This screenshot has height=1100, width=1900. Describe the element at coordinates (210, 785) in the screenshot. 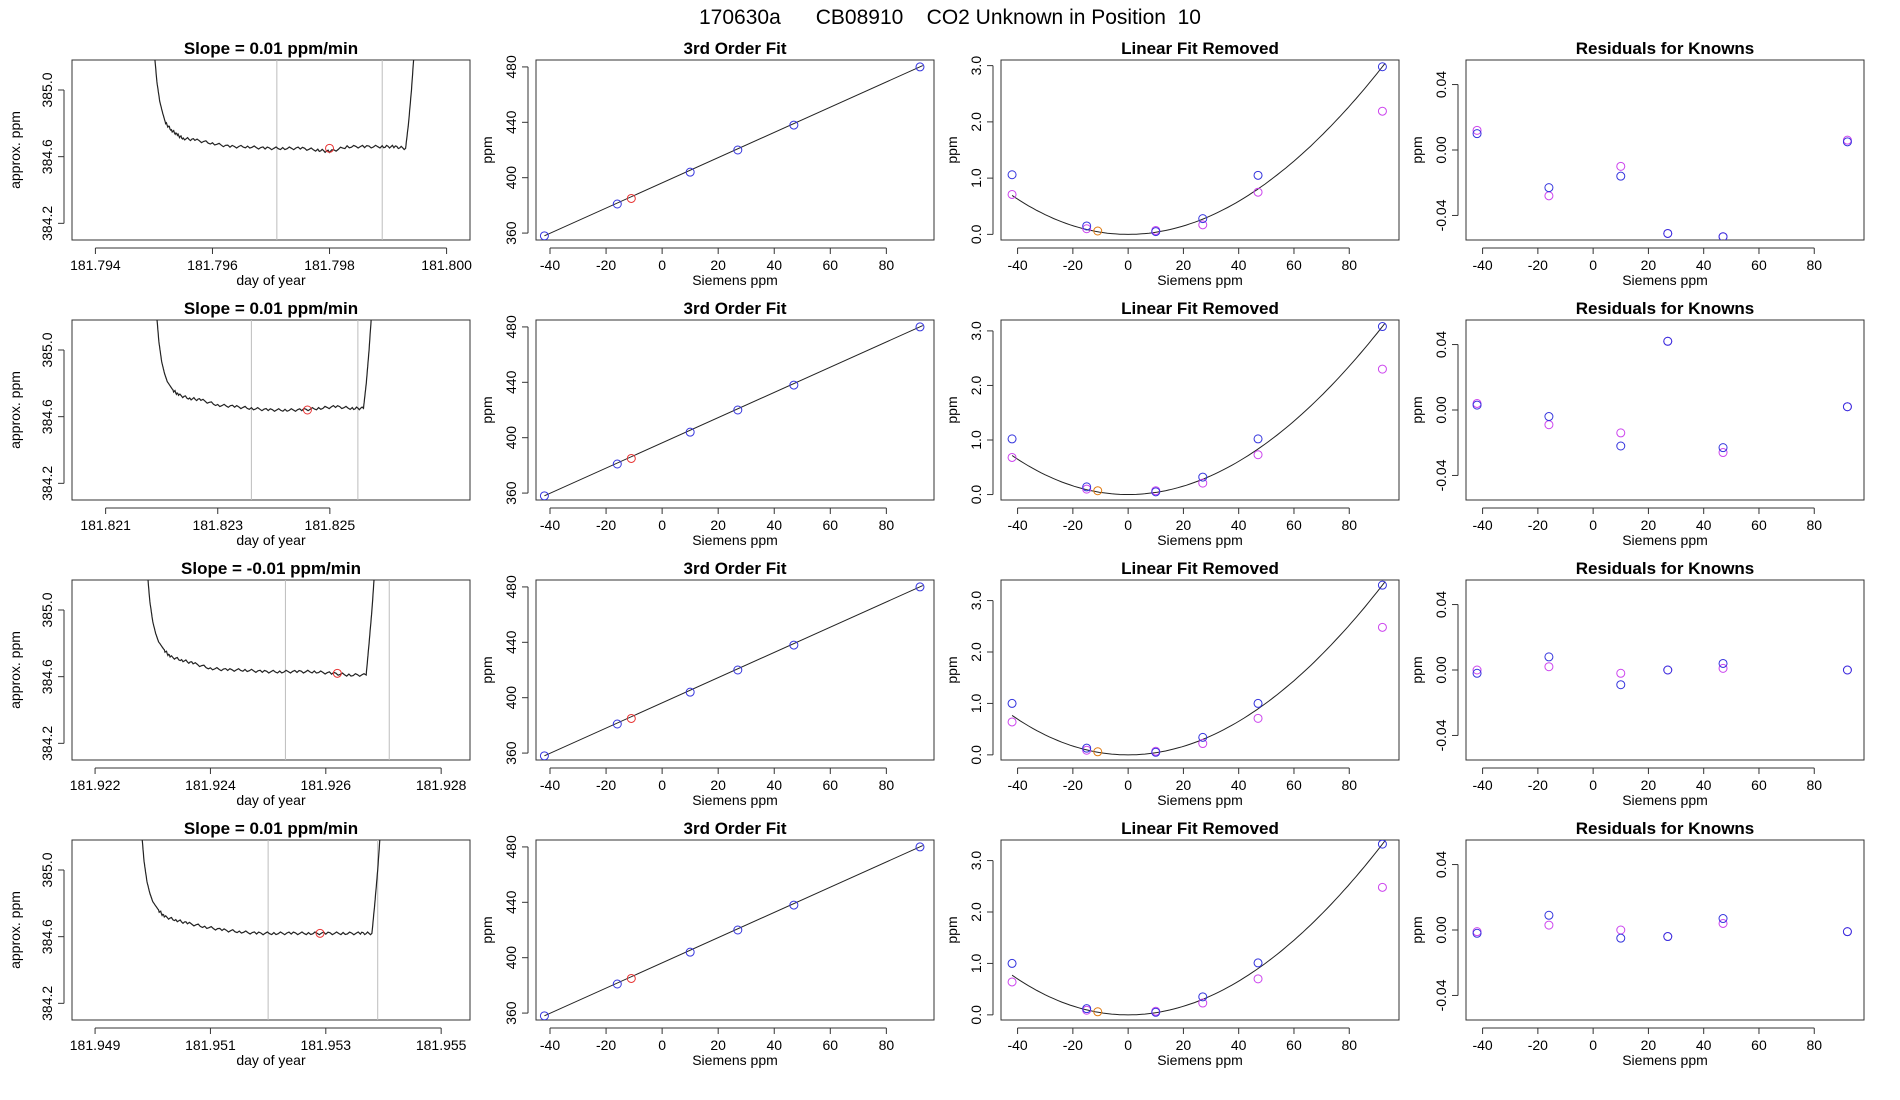

I see `x-tick-label: 181.924` at that location.